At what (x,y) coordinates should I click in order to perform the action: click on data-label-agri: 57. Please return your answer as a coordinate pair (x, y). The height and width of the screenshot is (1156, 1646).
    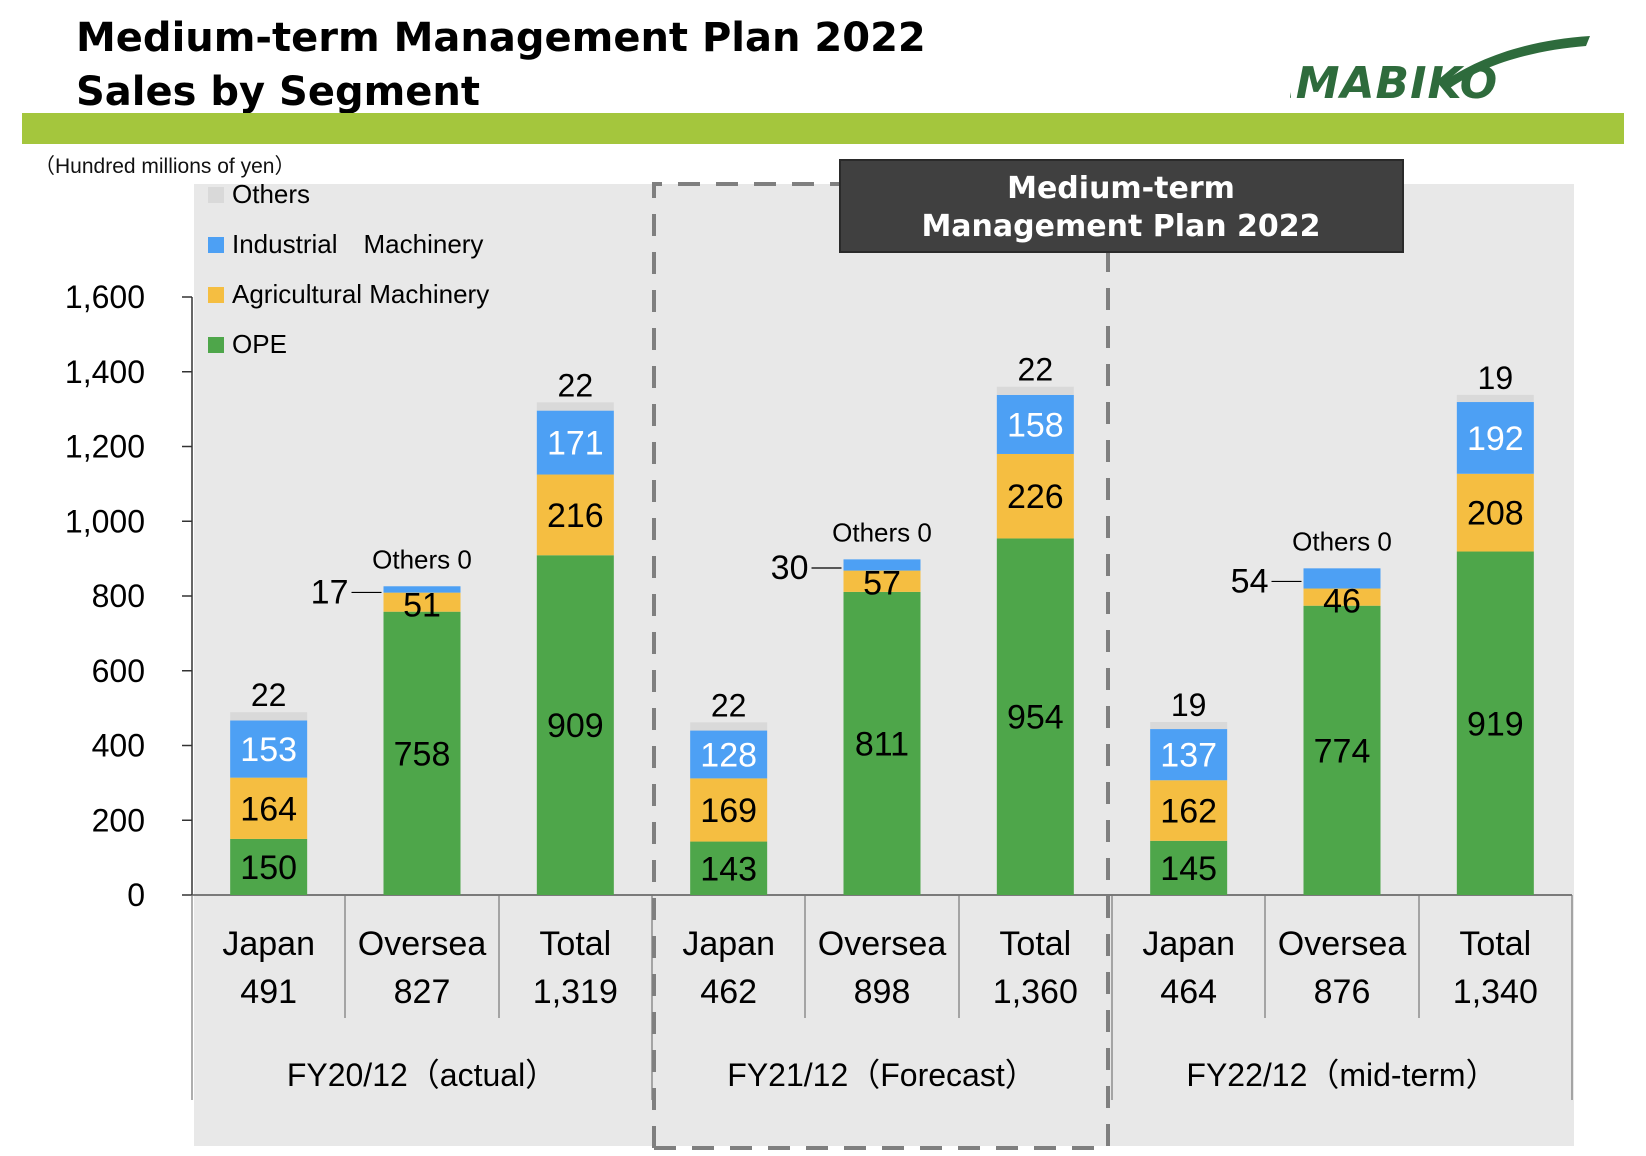
    Looking at the image, I should click on (882, 584).